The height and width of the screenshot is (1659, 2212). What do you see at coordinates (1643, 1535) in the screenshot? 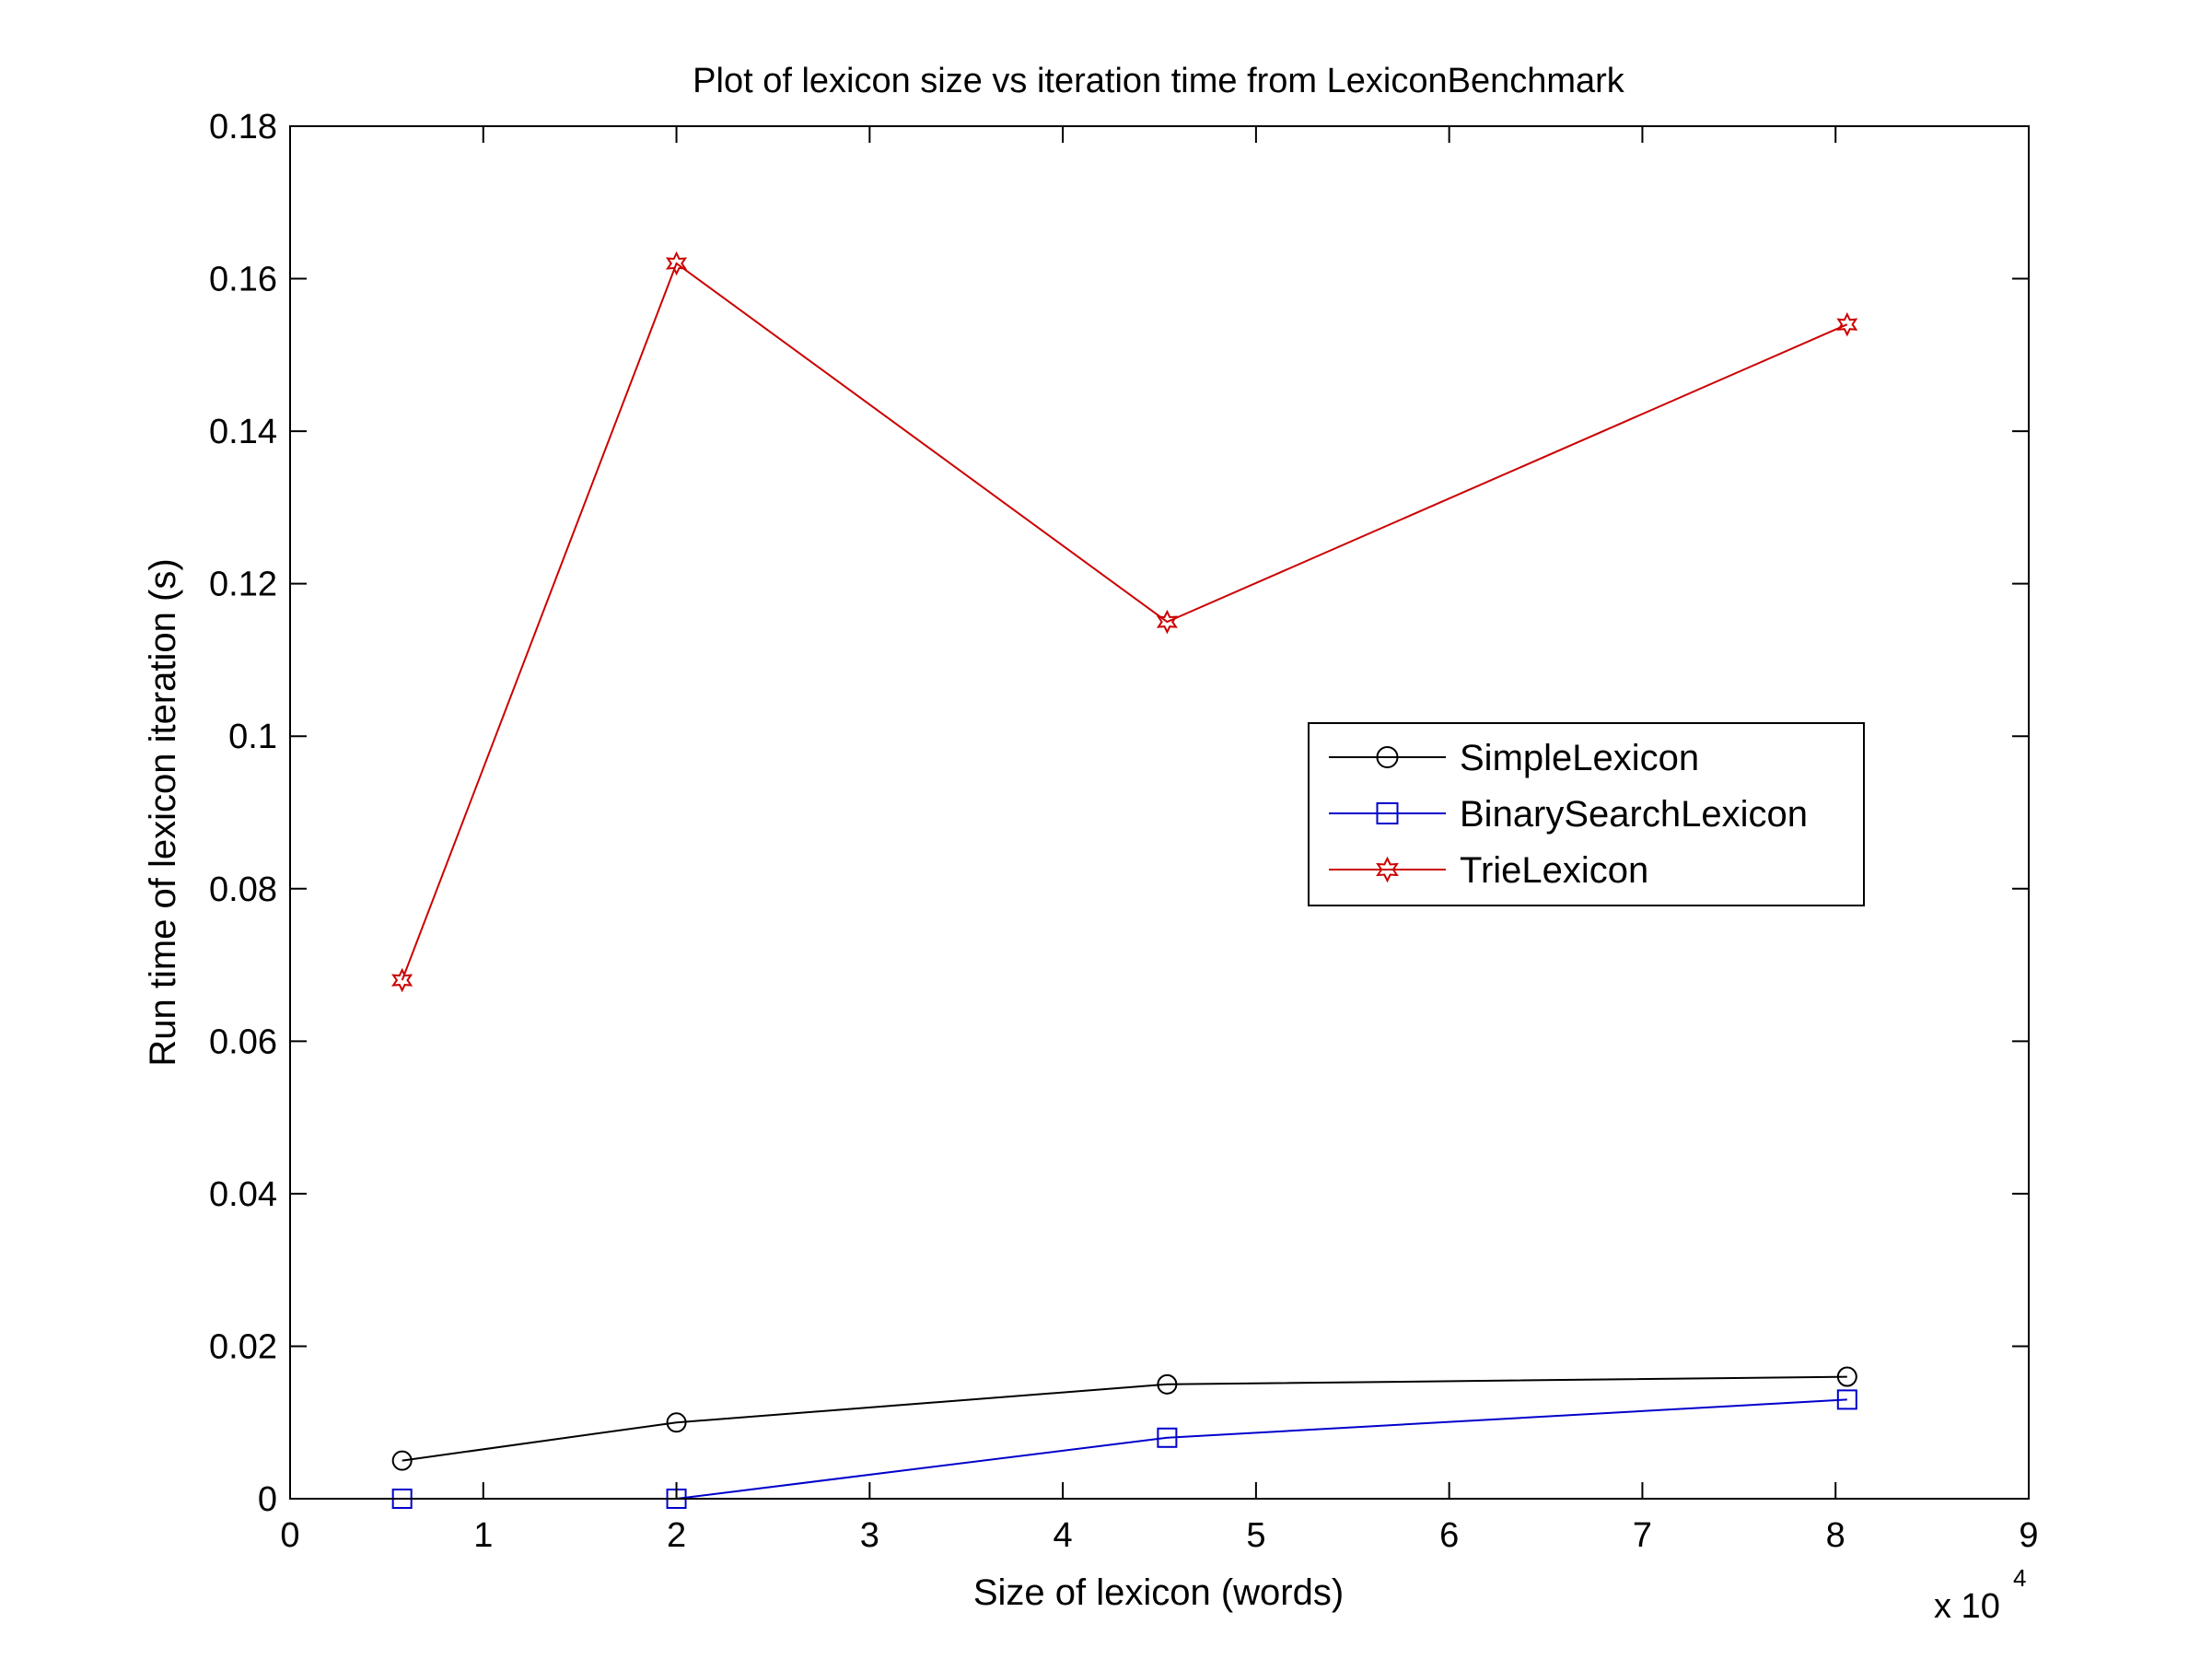
I see `x-tick-label: 7` at bounding box center [1643, 1535].